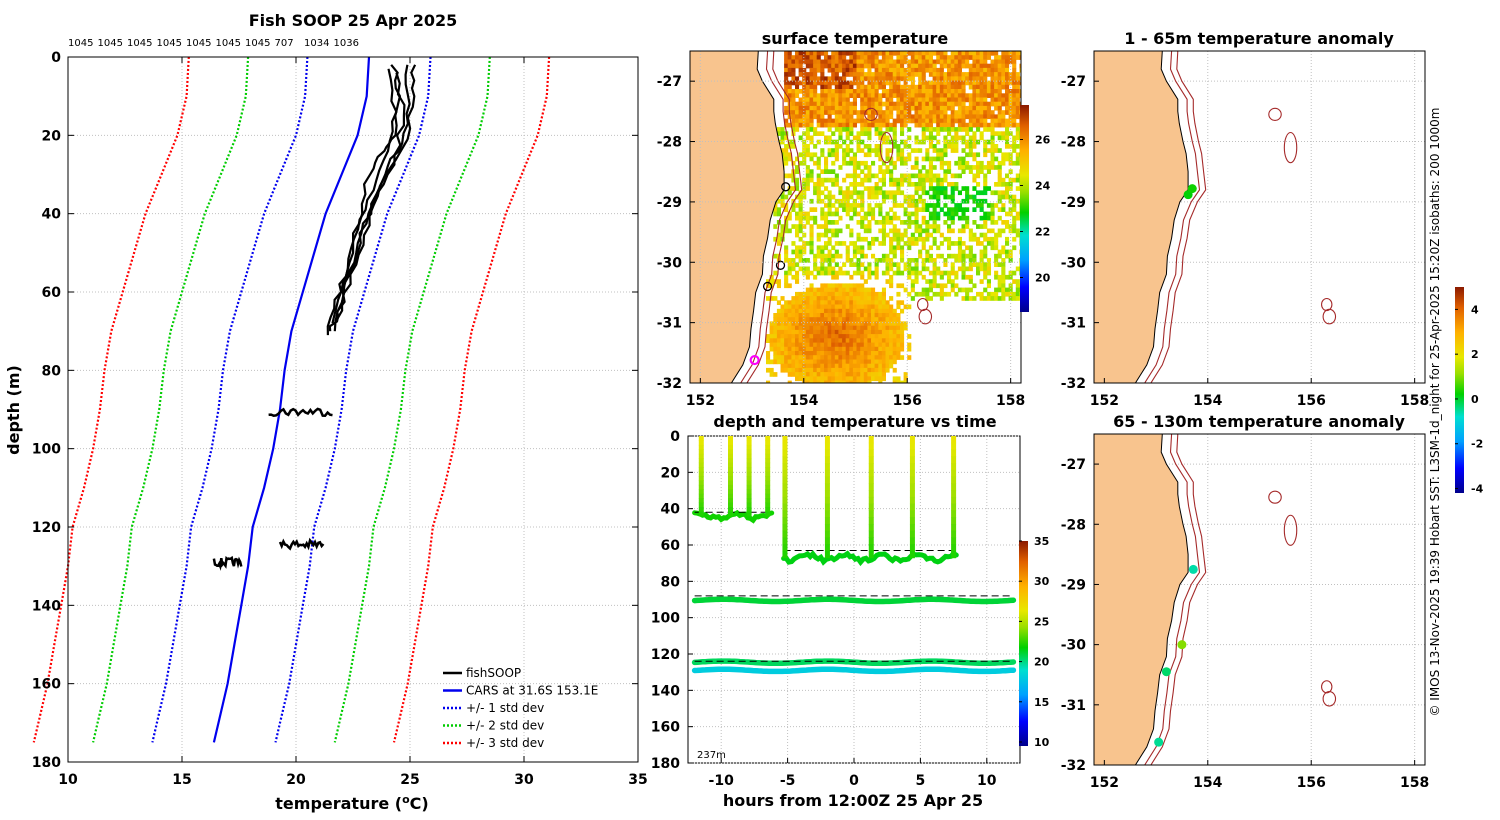 Image resolution: width=1500 pixels, height=820 pixels. What do you see at coordinates (1073, 324) in the screenshot?
I see `y-tick-label: -31` at bounding box center [1073, 324].